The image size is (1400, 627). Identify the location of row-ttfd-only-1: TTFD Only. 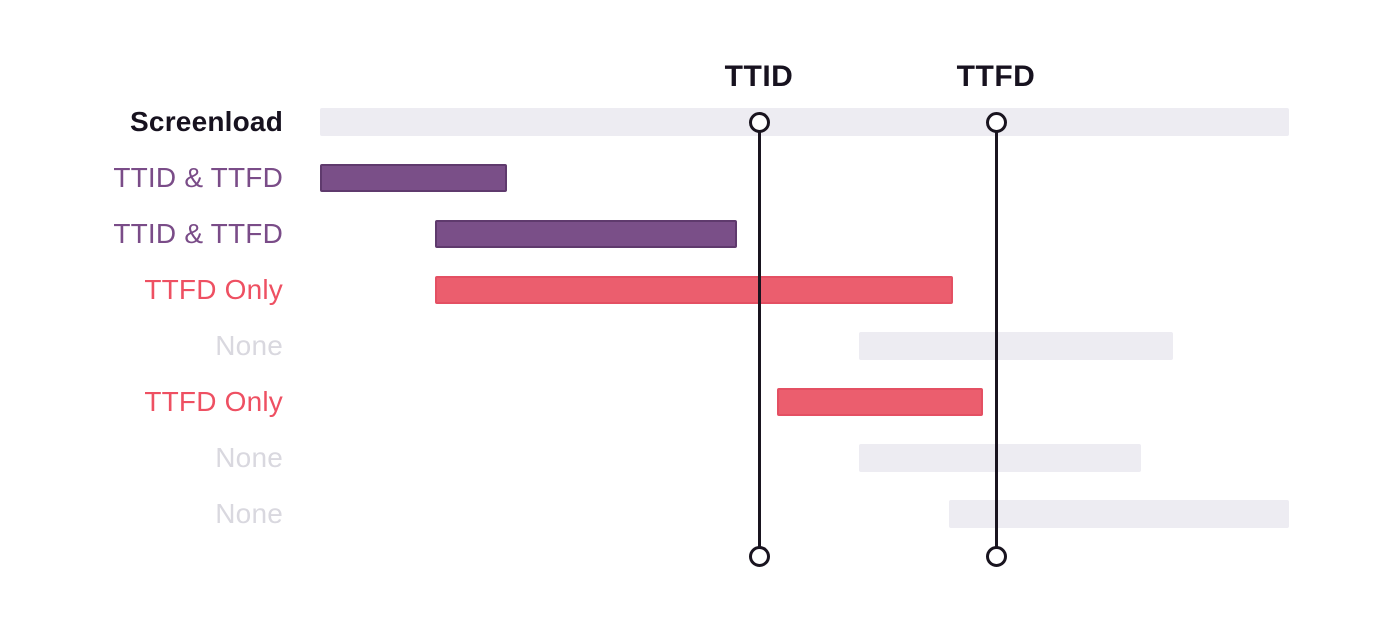
(700, 290).